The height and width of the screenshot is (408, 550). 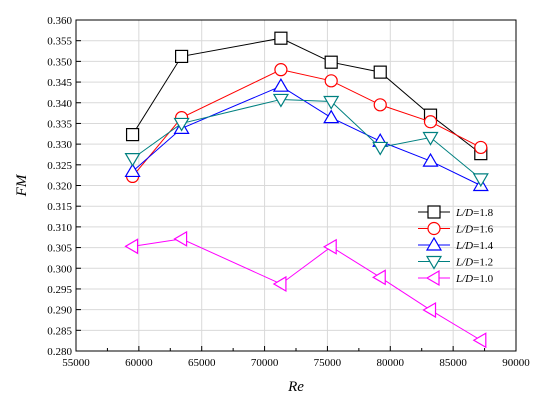 What do you see at coordinates (202, 363) in the screenshot?
I see `x-tick-label: 65000` at bounding box center [202, 363].